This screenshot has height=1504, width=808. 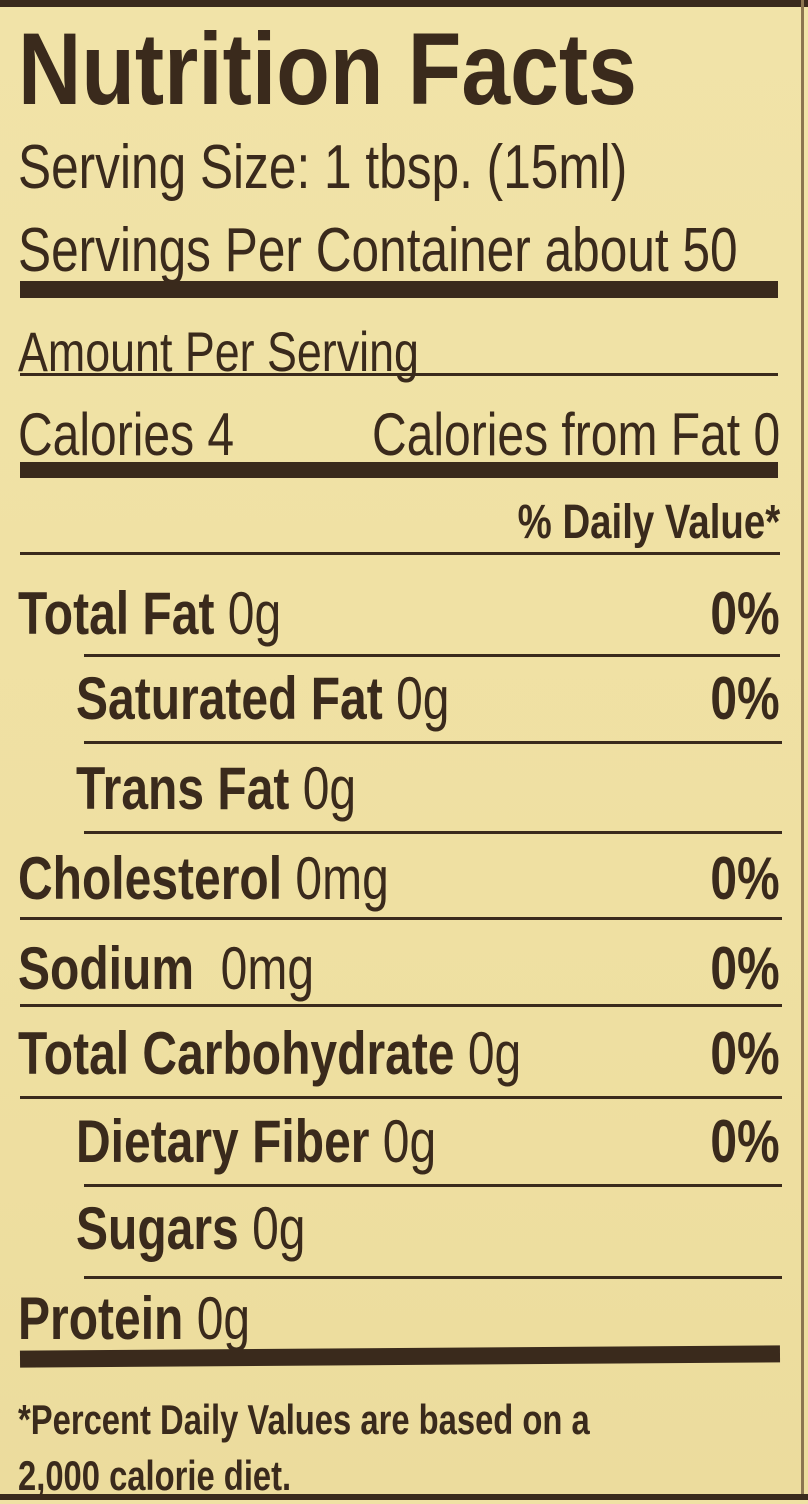 What do you see at coordinates (304, 1419) in the screenshot?
I see `footnote-line-1: *Percent Daily Values are based on a` at bounding box center [304, 1419].